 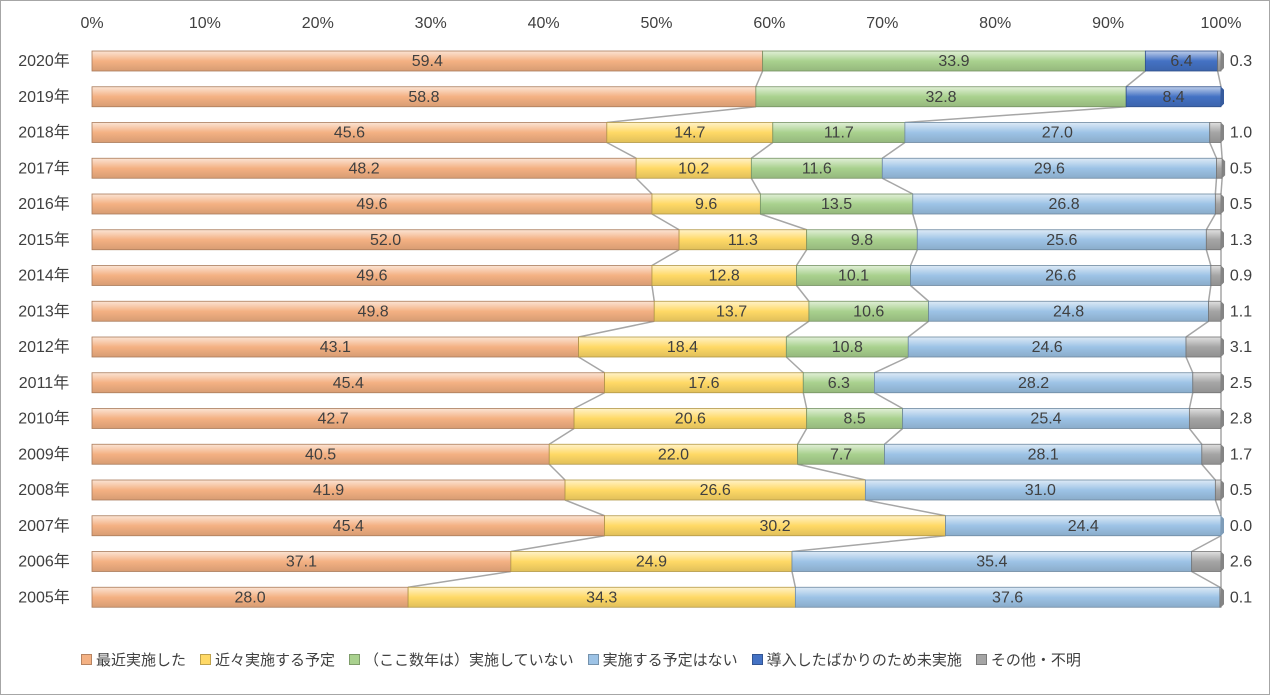 I want to click on data-label: 42.7, so click(x=332, y=419).